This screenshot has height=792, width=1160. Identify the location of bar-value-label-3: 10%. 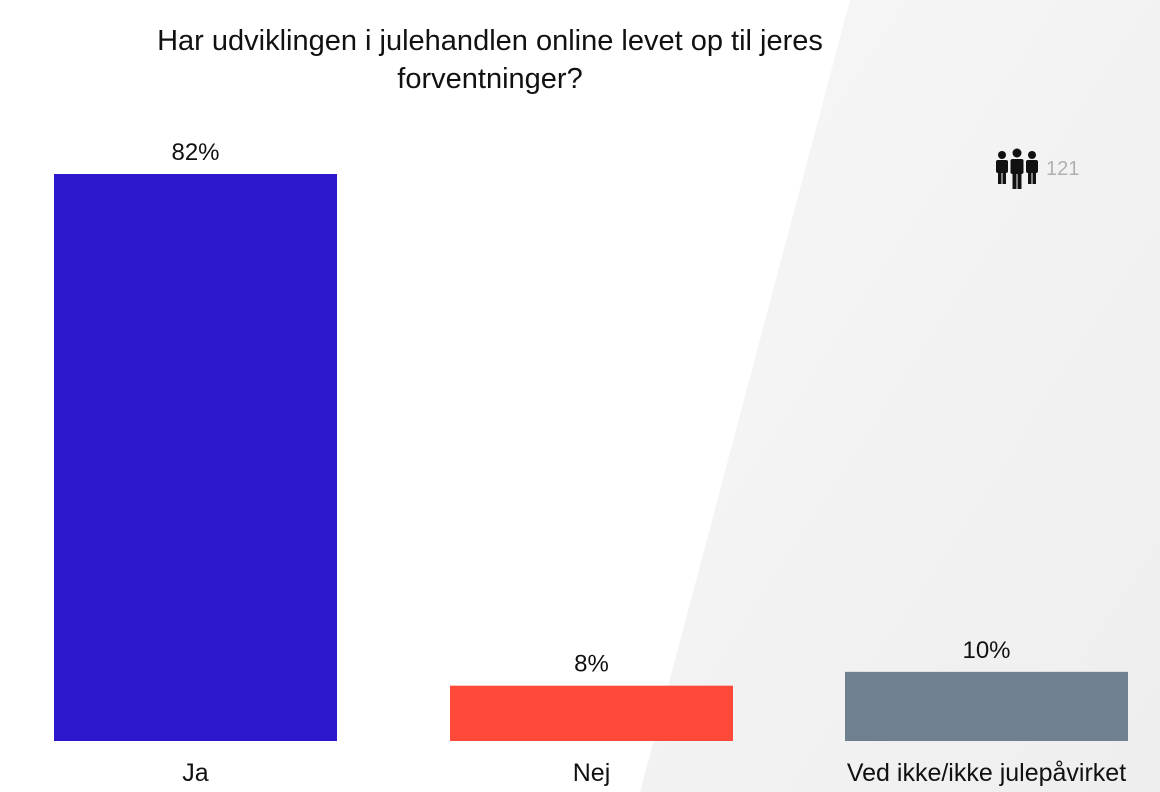
(986, 650).